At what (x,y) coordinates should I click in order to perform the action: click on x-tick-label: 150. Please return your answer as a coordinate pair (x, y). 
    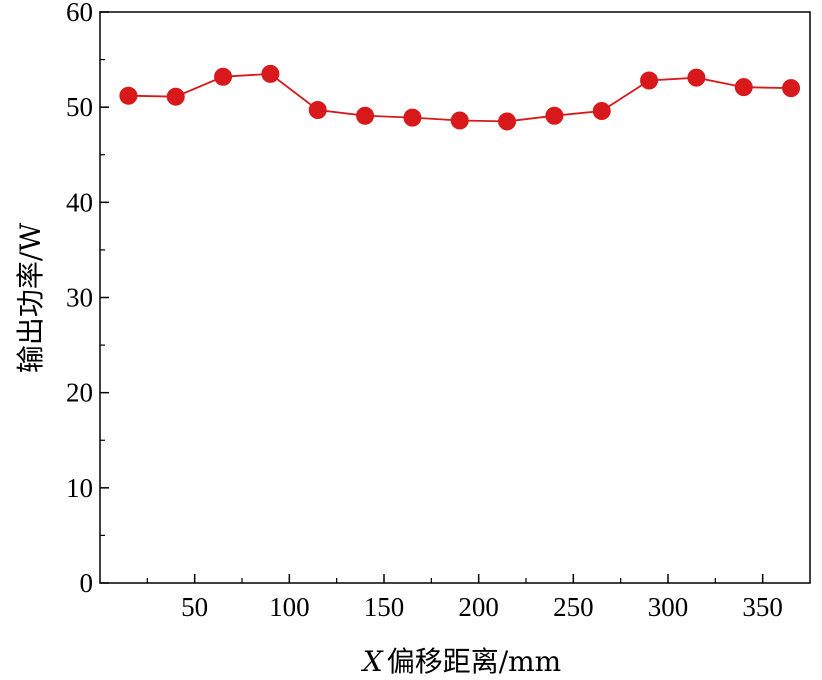
    Looking at the image, I should click on (384, 607).